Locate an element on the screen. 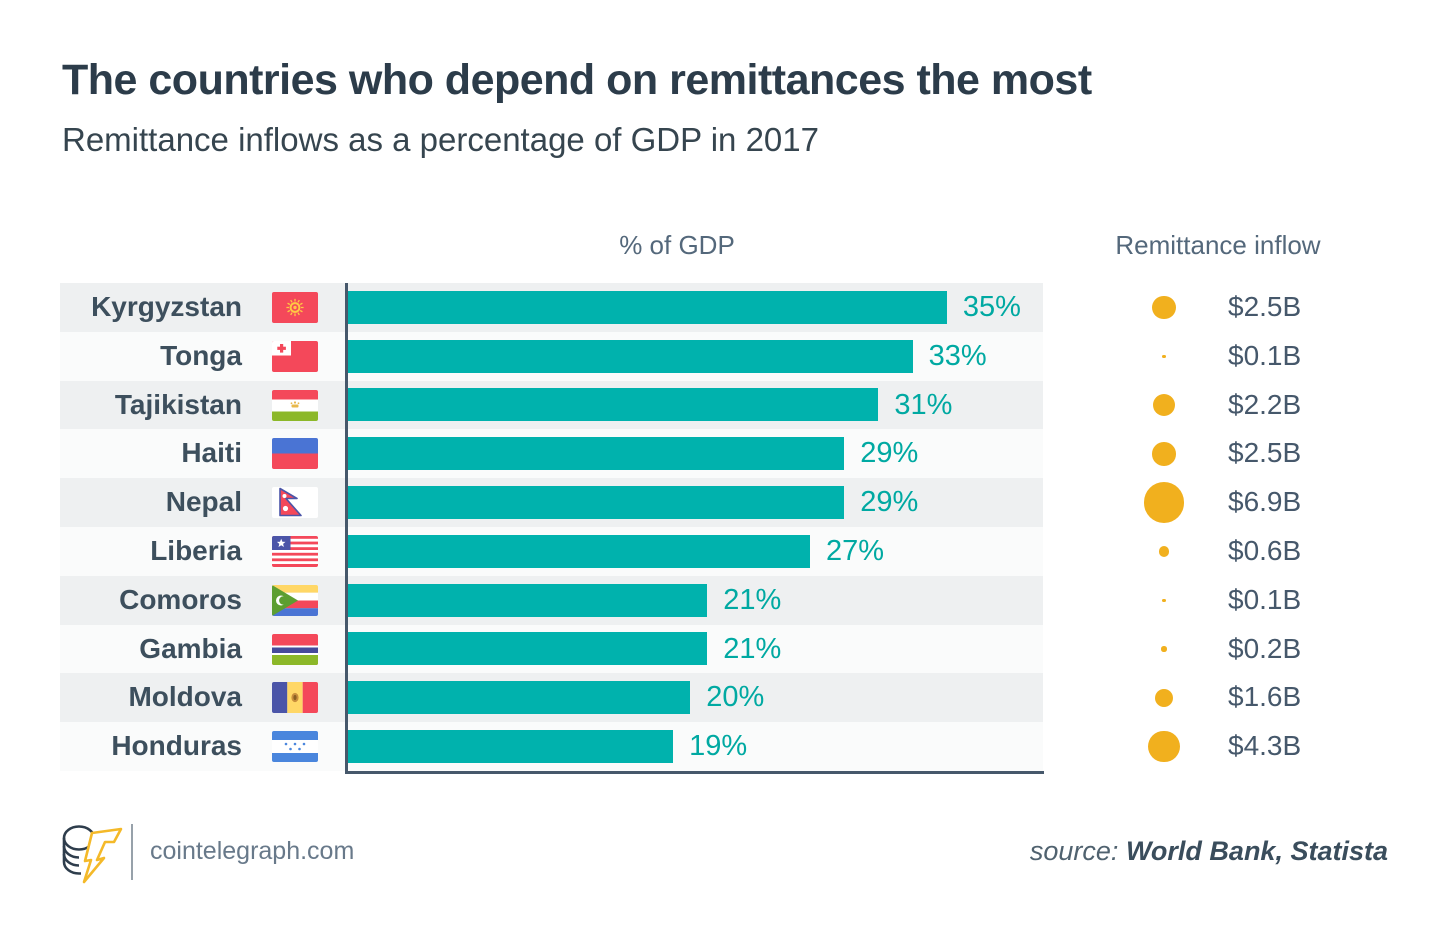  gdp-column-header: % of GDP is located at coordinates (677, 245).